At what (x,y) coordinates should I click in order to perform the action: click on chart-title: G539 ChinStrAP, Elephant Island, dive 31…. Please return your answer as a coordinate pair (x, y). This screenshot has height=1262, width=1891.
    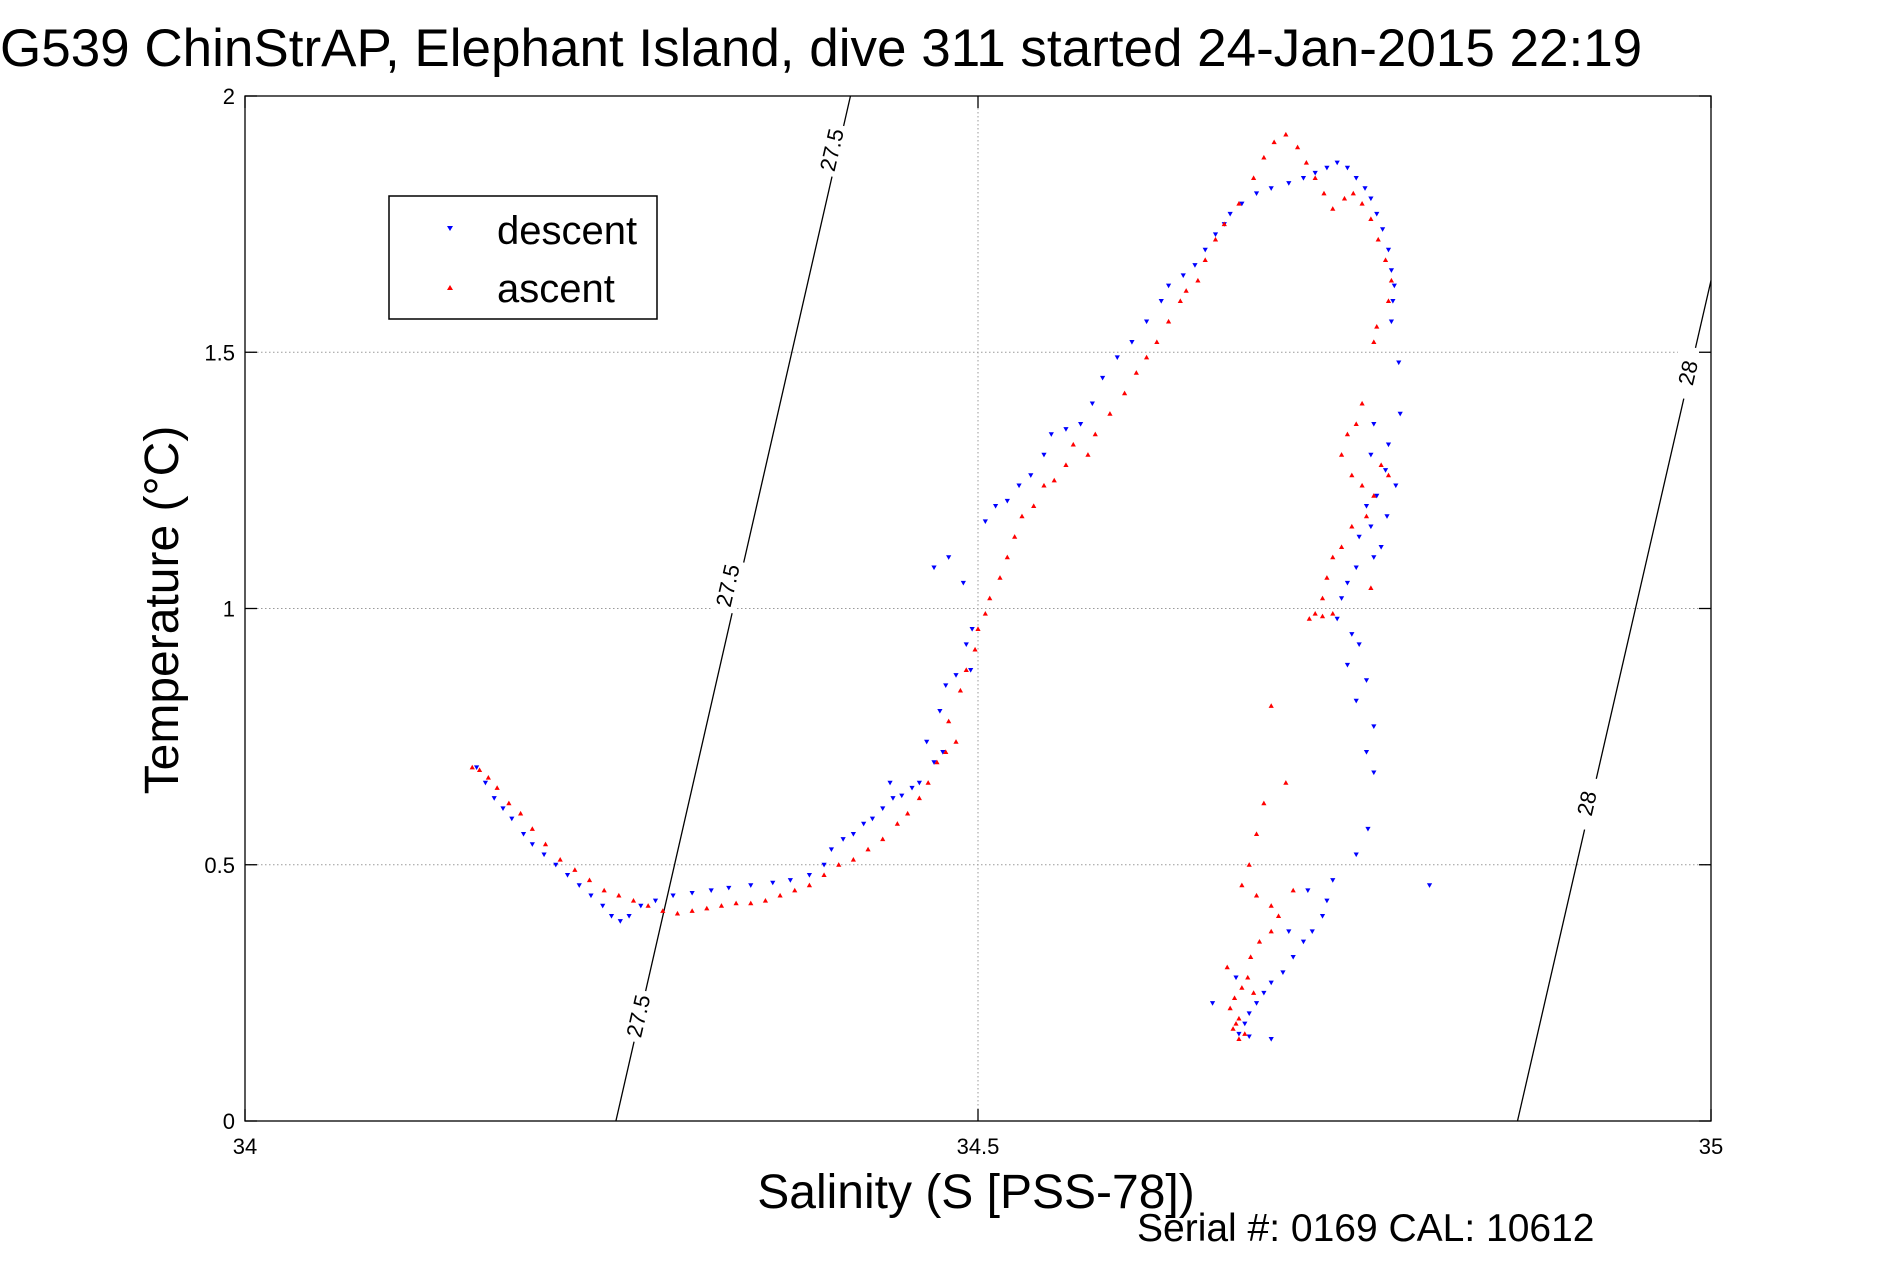
    Looking at the image, I should click on (821, 48).